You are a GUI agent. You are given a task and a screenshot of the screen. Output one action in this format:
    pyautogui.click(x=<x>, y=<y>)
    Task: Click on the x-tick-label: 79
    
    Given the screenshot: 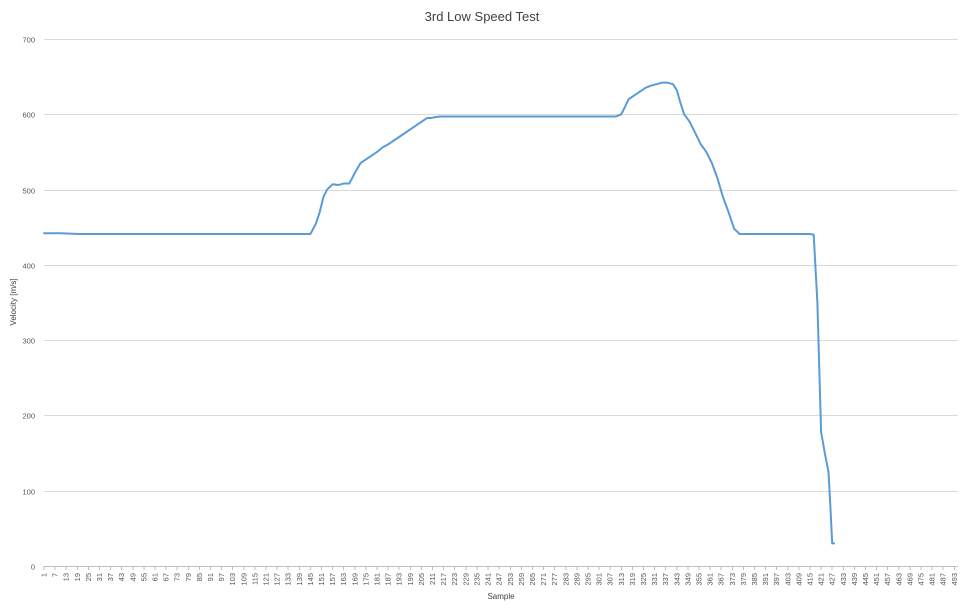 What is the action you would take?
    pyautogui.click(x=188, y=577)
    